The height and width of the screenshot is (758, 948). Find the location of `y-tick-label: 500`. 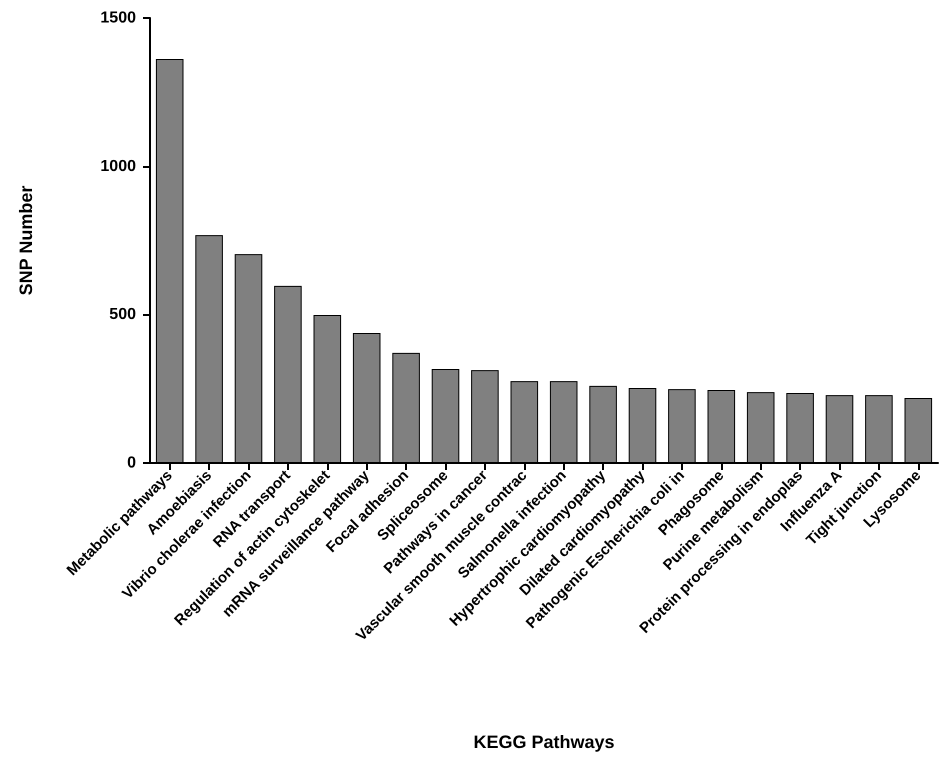

y-tick-label: 500 is located at coordinates (122, 315).